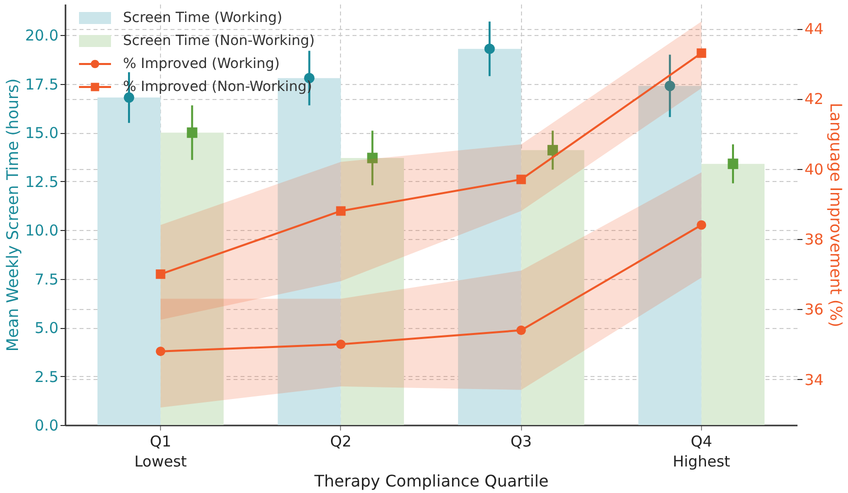 This screenshot has height=493, width=848. I want to click on legend-label: Screen Time (Non-Working), so click(219, 41).